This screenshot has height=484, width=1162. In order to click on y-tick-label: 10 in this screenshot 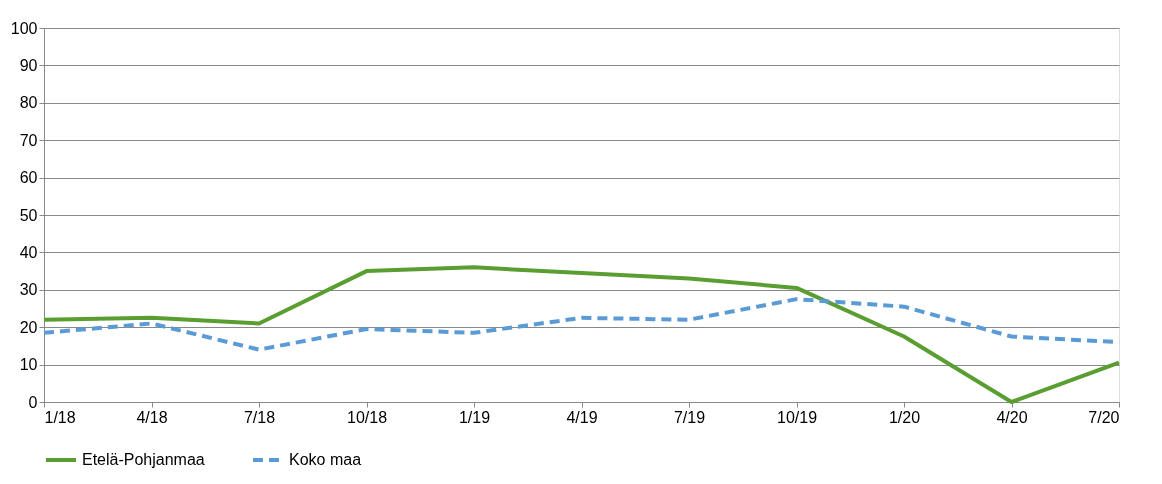, I will do `click(28, 365)`.